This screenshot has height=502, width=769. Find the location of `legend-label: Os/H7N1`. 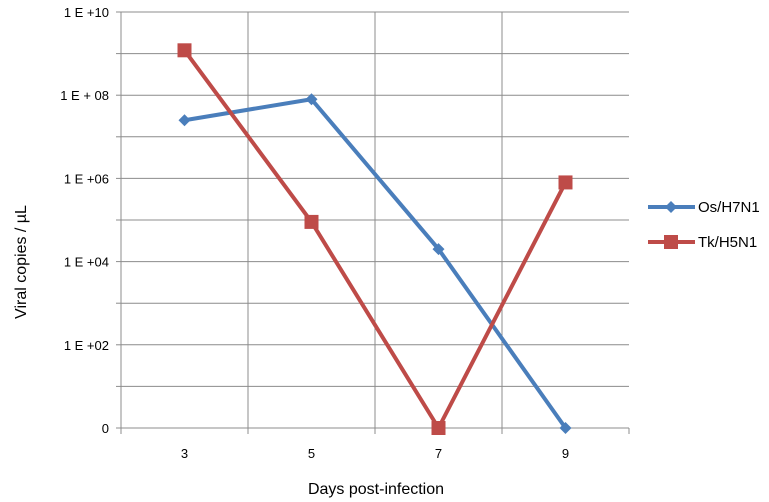

legend-label: Os/H7N1 is located at coordinates (729, 207).